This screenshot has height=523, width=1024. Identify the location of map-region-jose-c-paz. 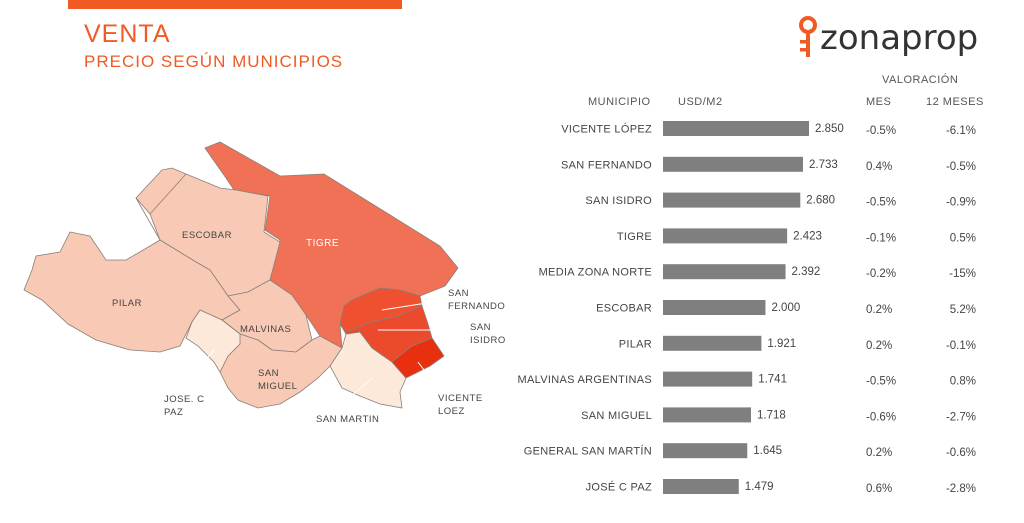
(213, 341).